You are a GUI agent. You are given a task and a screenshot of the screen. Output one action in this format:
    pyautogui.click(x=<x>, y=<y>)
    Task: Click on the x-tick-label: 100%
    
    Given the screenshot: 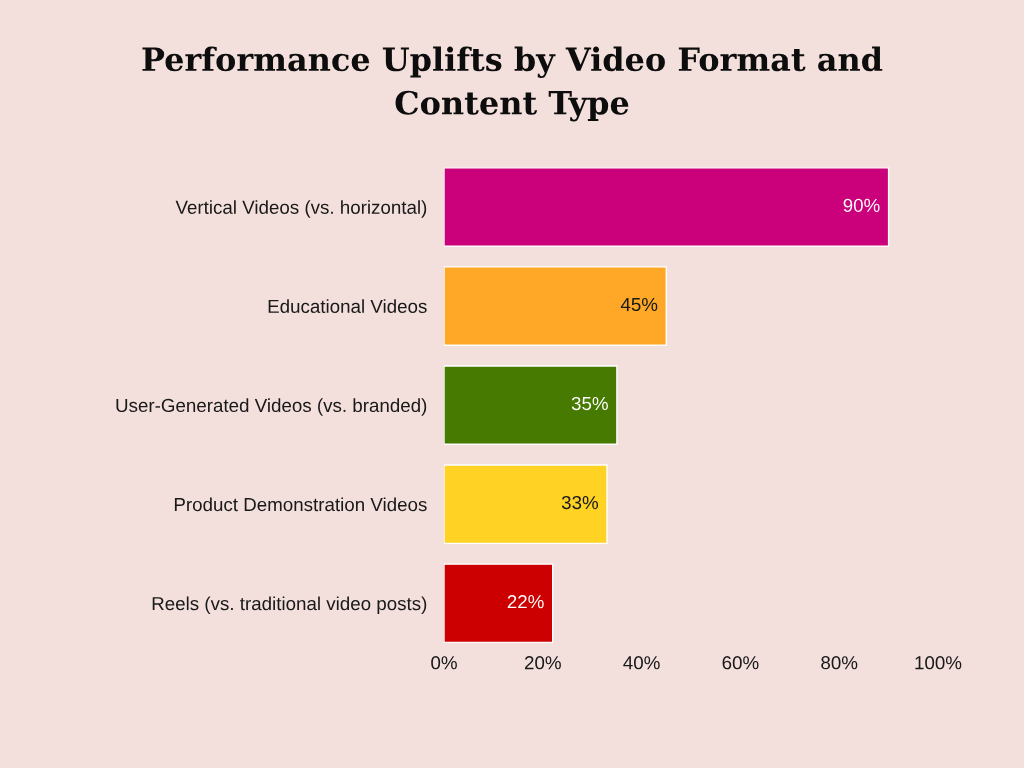 What is the action you would take?
    pyautogui.click(x=938, y=663)
    